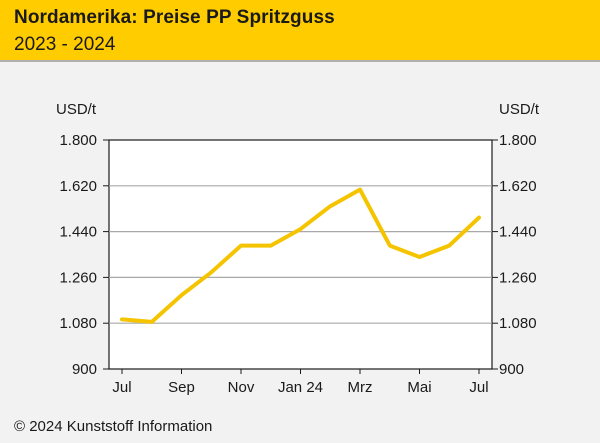  I want to click on x-tick-label: Mrz, so click(360, 387).